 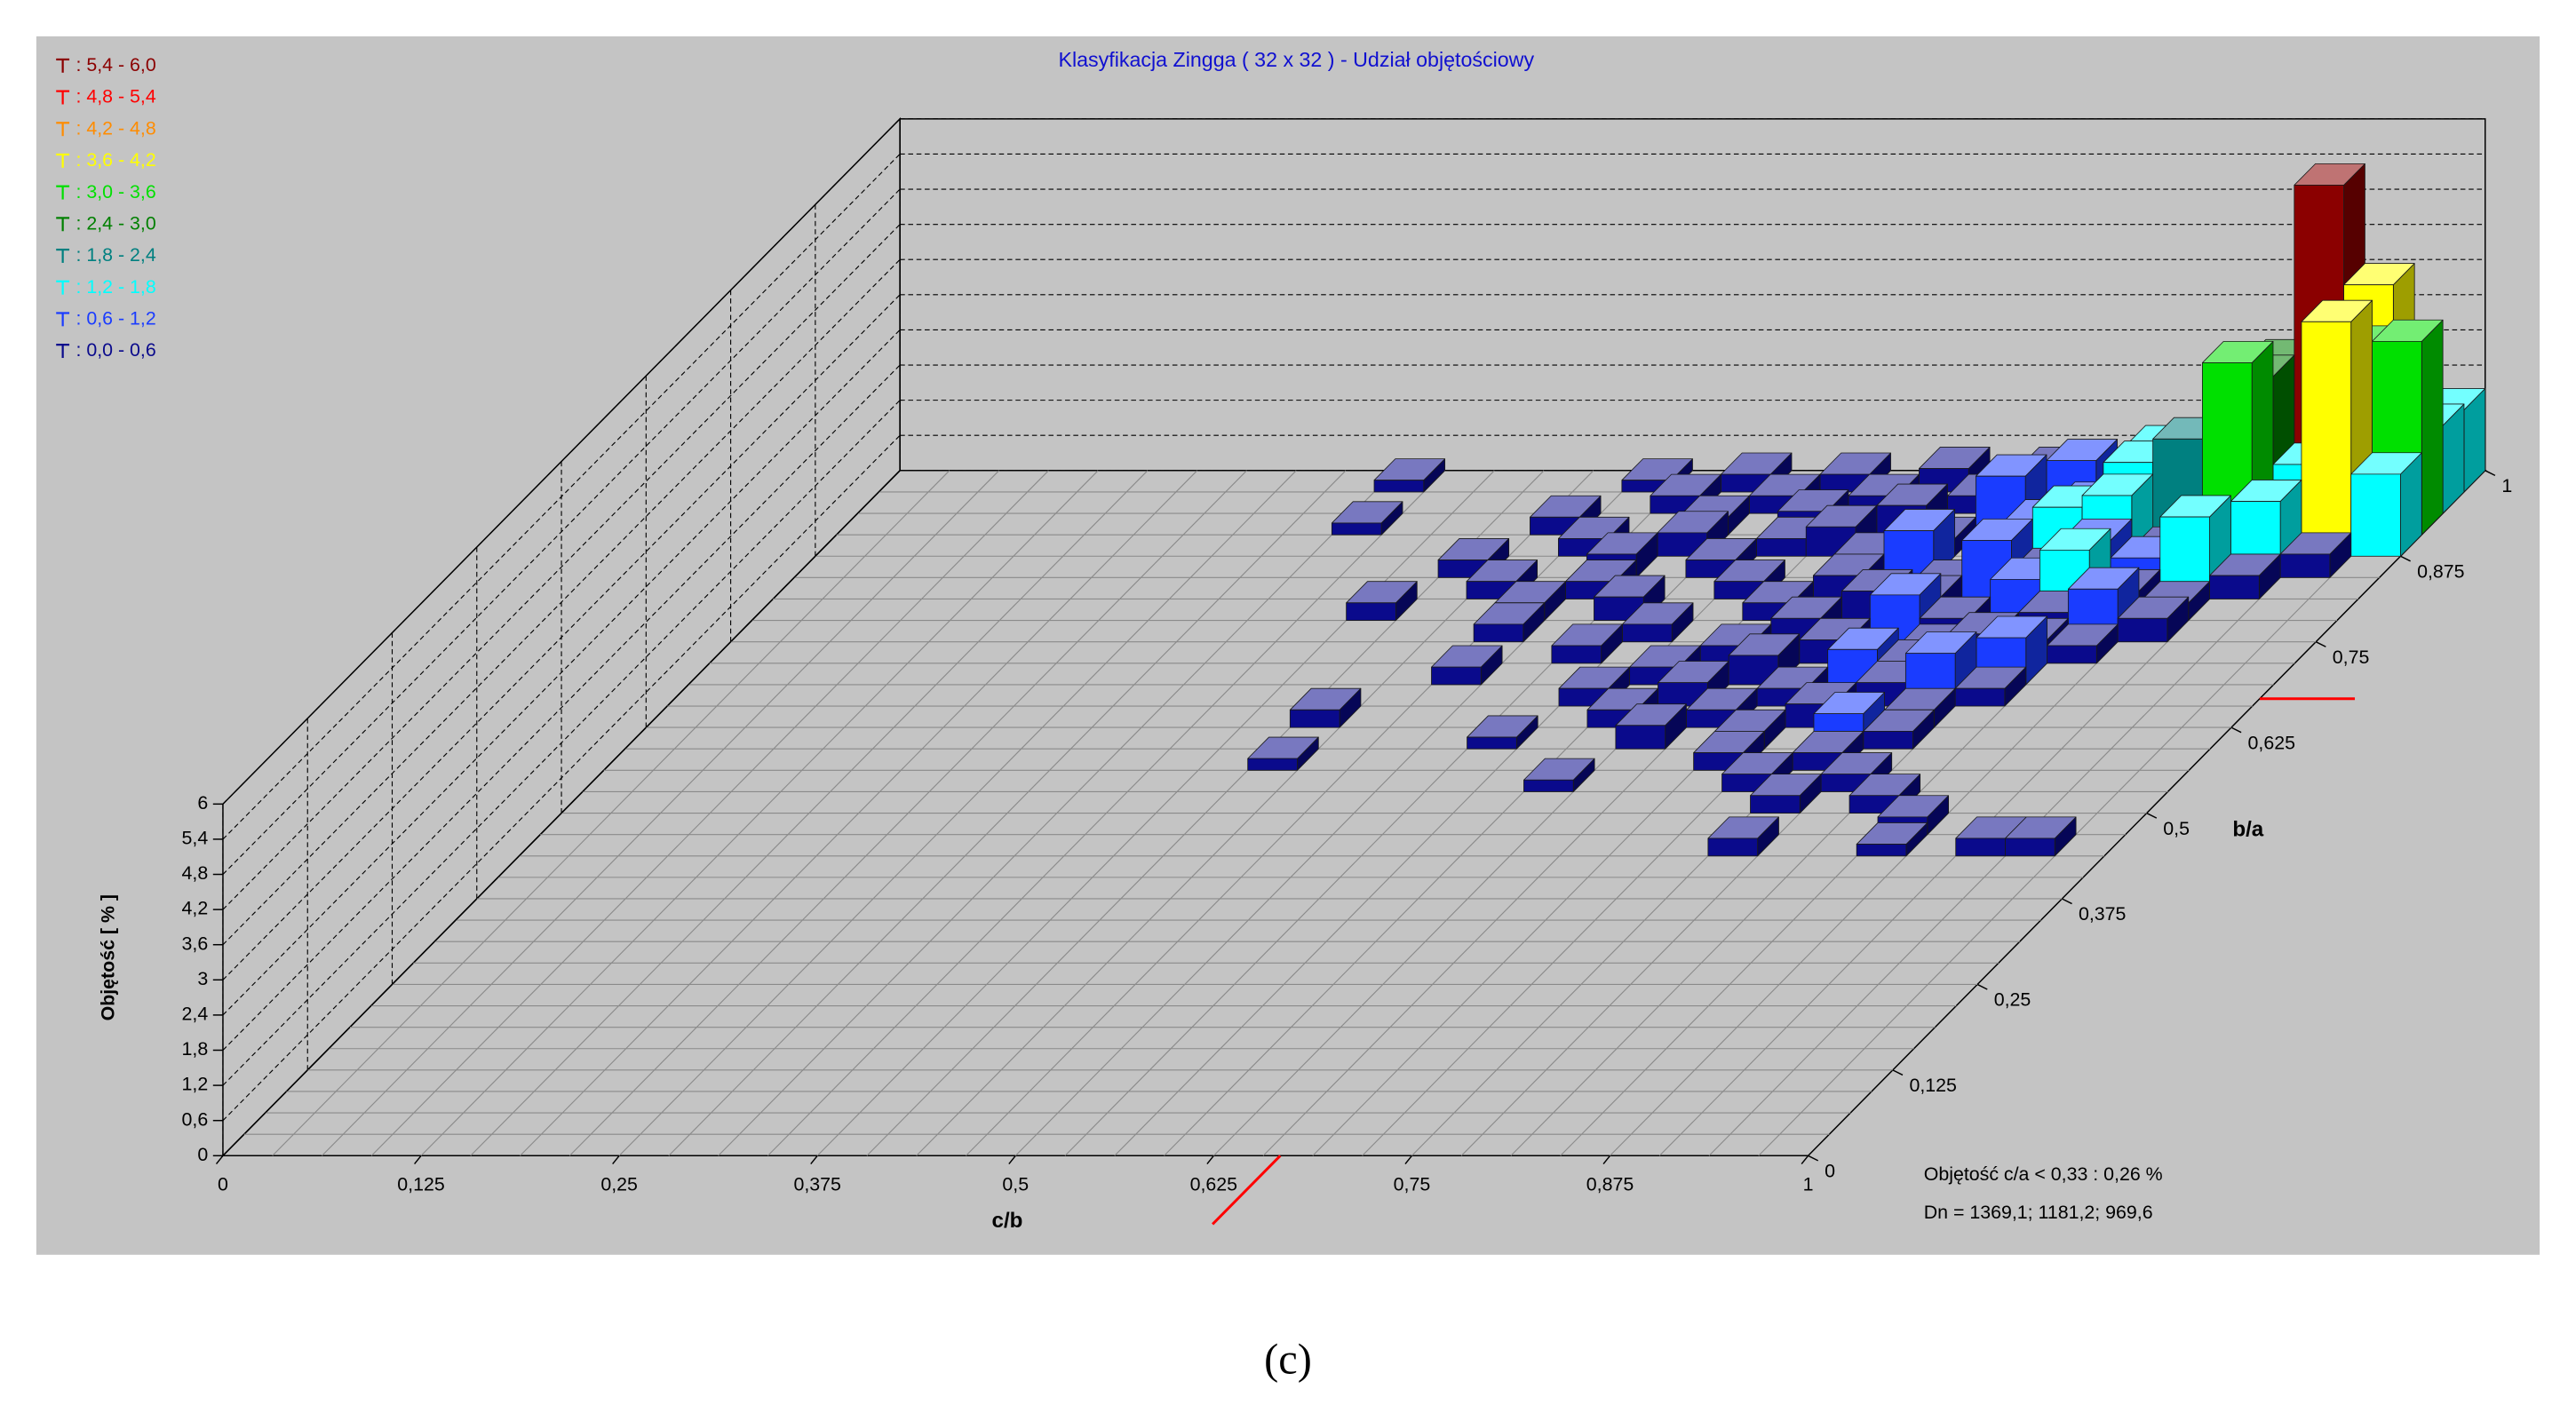 What do you see at coordinates (1288, 1360) in the screenshot?
I see `figure-caption: (c)` at bounding box center [1288, 1360].